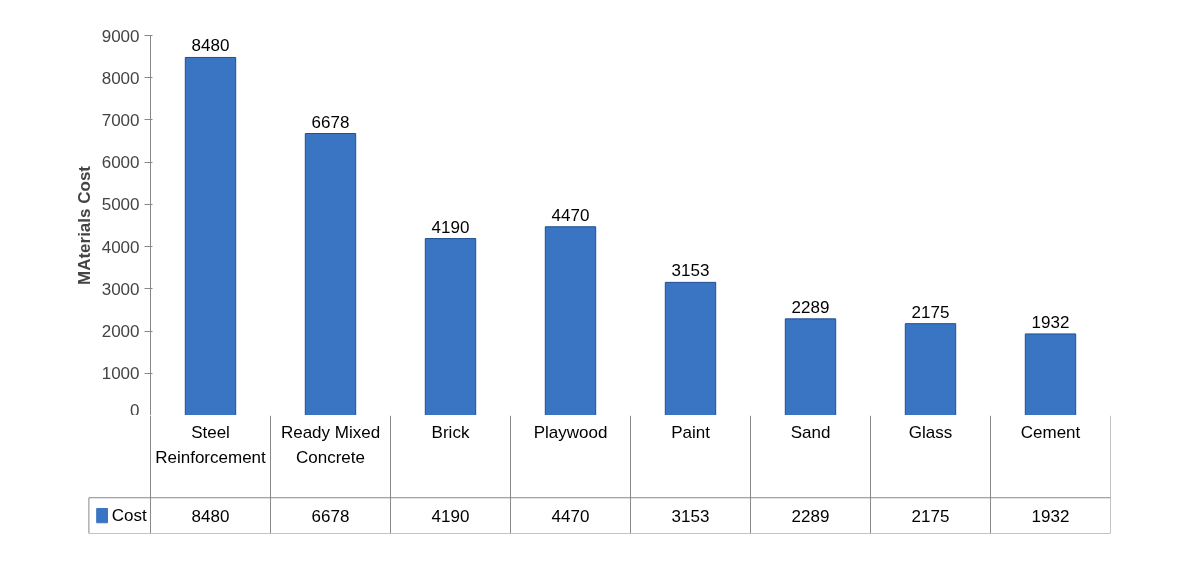 This screenshot has width=1193, height=577. I want to click on text: 4470, so click(570, 215).